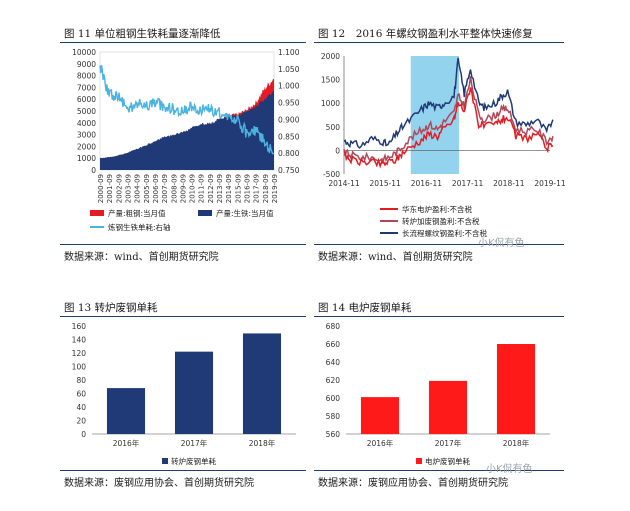 The width and height of the screenshot is (630, 511). What do you see at coordinates (289, 52) in the screenshot?
I see `fig11-y2-tick-label: 1.100` at bounding box center [289, 52].